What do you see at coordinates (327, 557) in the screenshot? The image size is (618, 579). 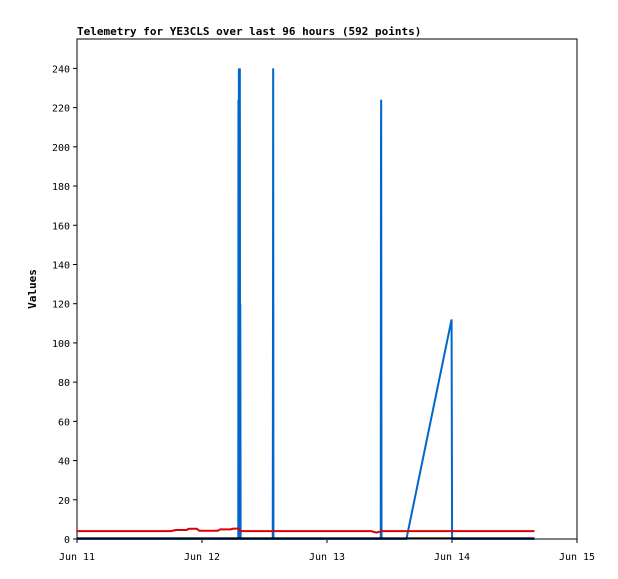 I see `x-tick-label: Jun 13` at bounding box center [327, 557].